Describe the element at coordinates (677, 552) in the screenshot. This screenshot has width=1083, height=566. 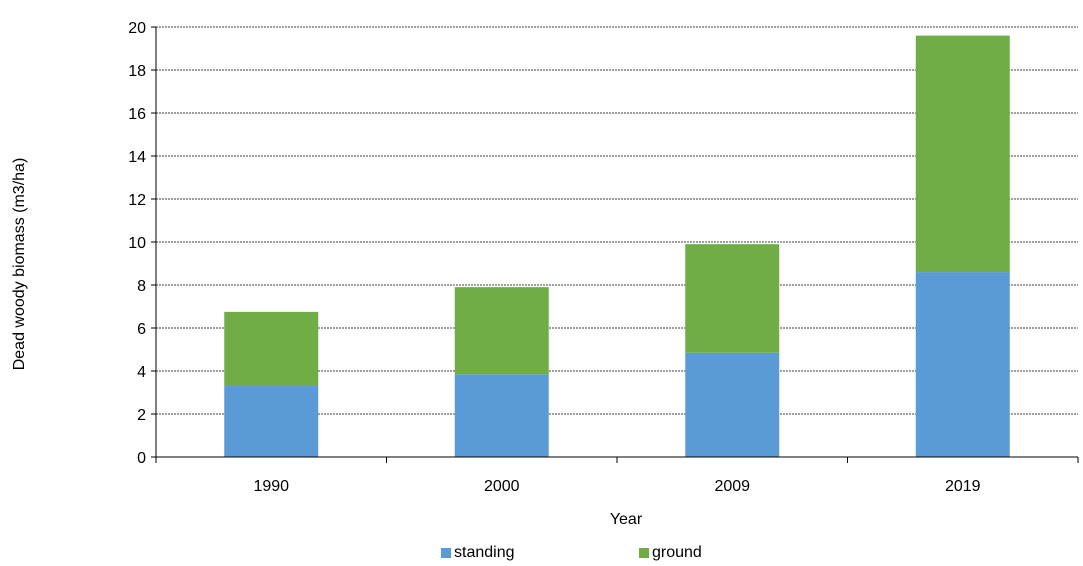
I see `legend-label-ground: ground` at that location.